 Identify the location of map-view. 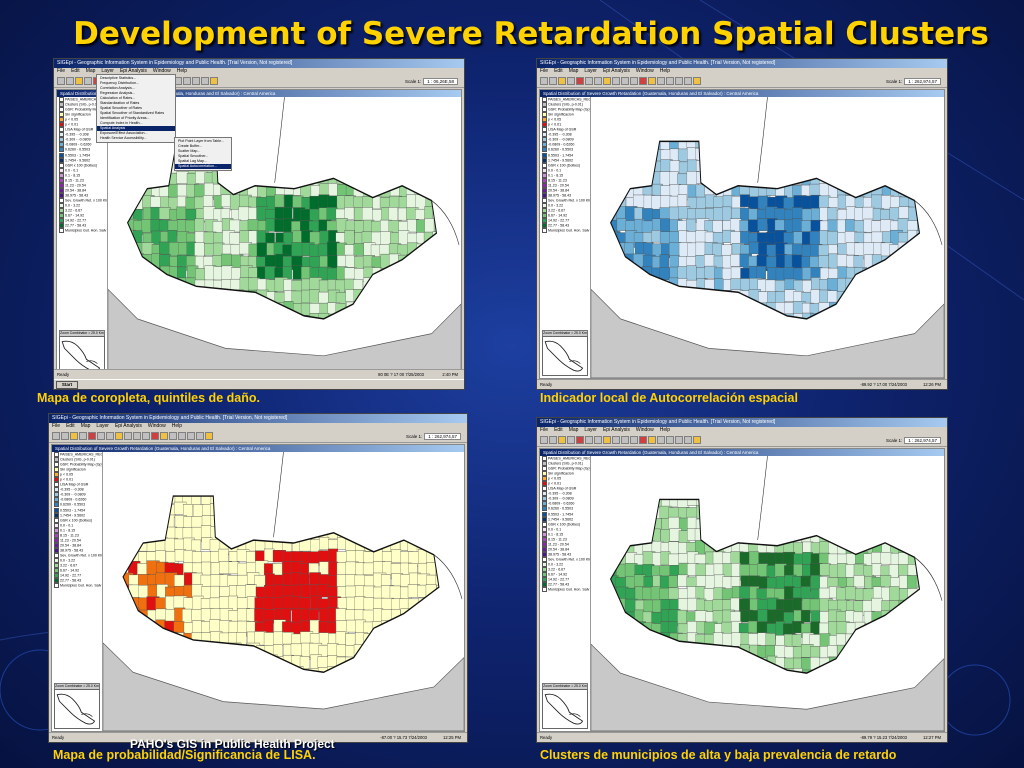
(284, 237).